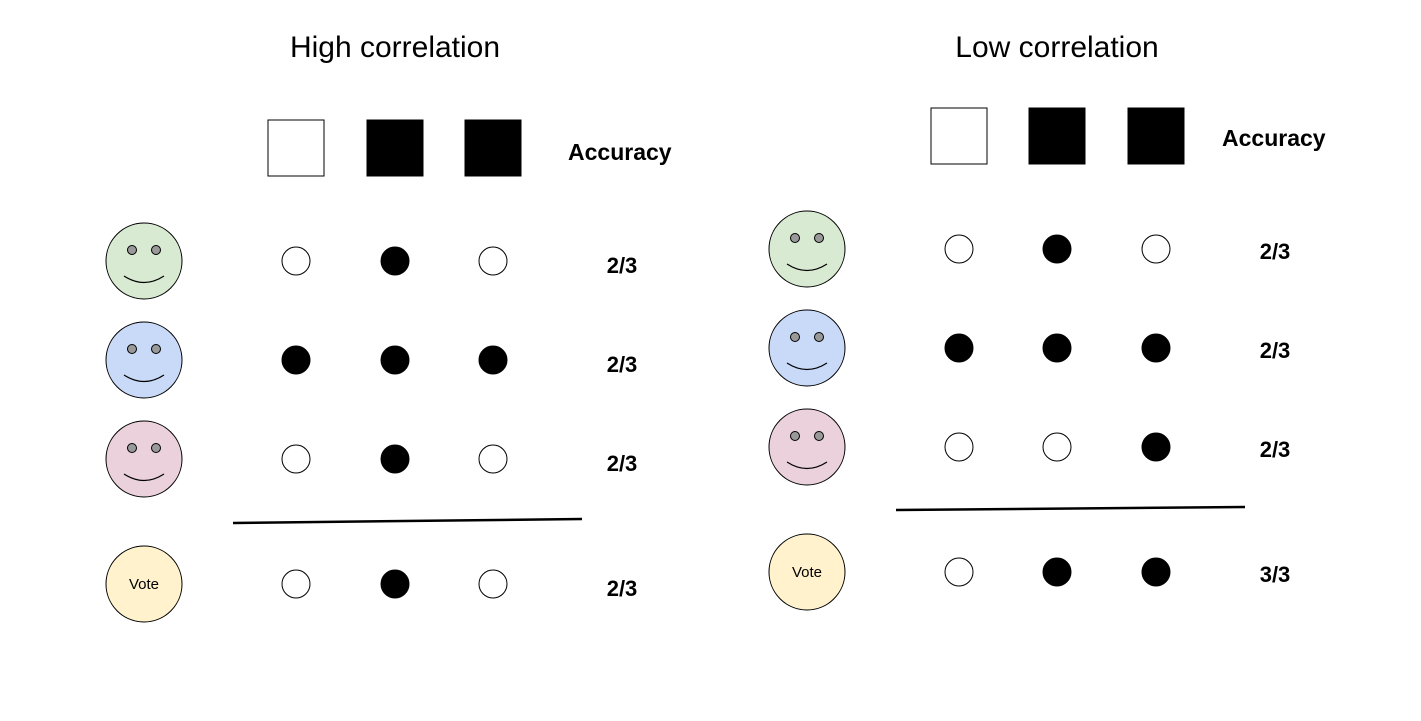 This screenshot has height=721, width=1421. What do you see at coordinates (156, 349) in the screenshot?
I see `panel-1-classifier-2-right-eye` at bounding box center [156, 349].